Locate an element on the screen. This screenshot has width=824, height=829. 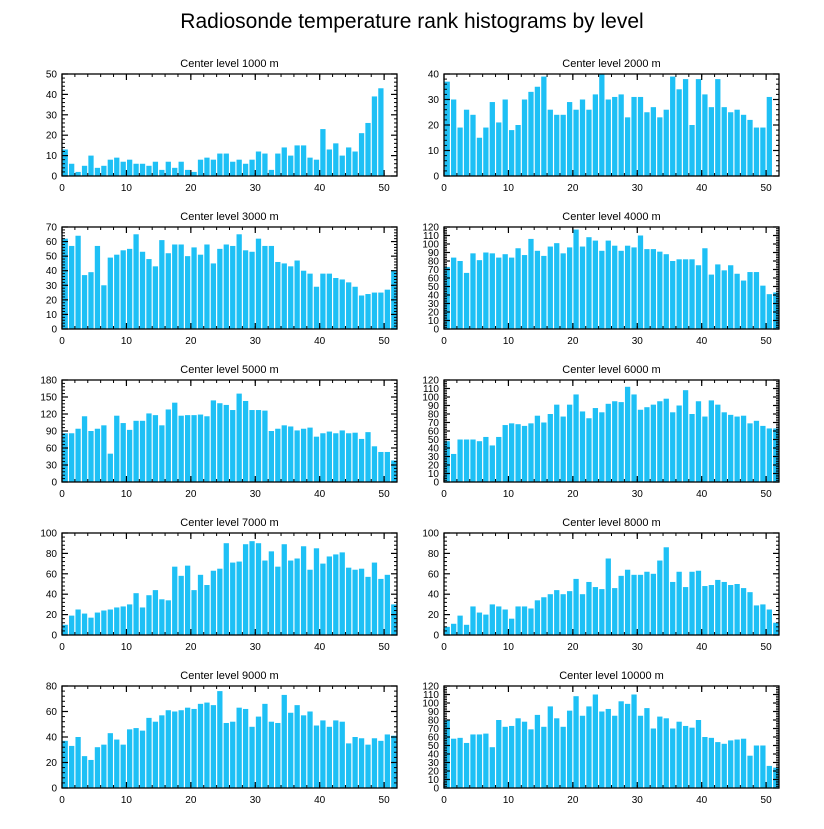
panel-title: Center level 1000 m is located at coordinates (229, 64).